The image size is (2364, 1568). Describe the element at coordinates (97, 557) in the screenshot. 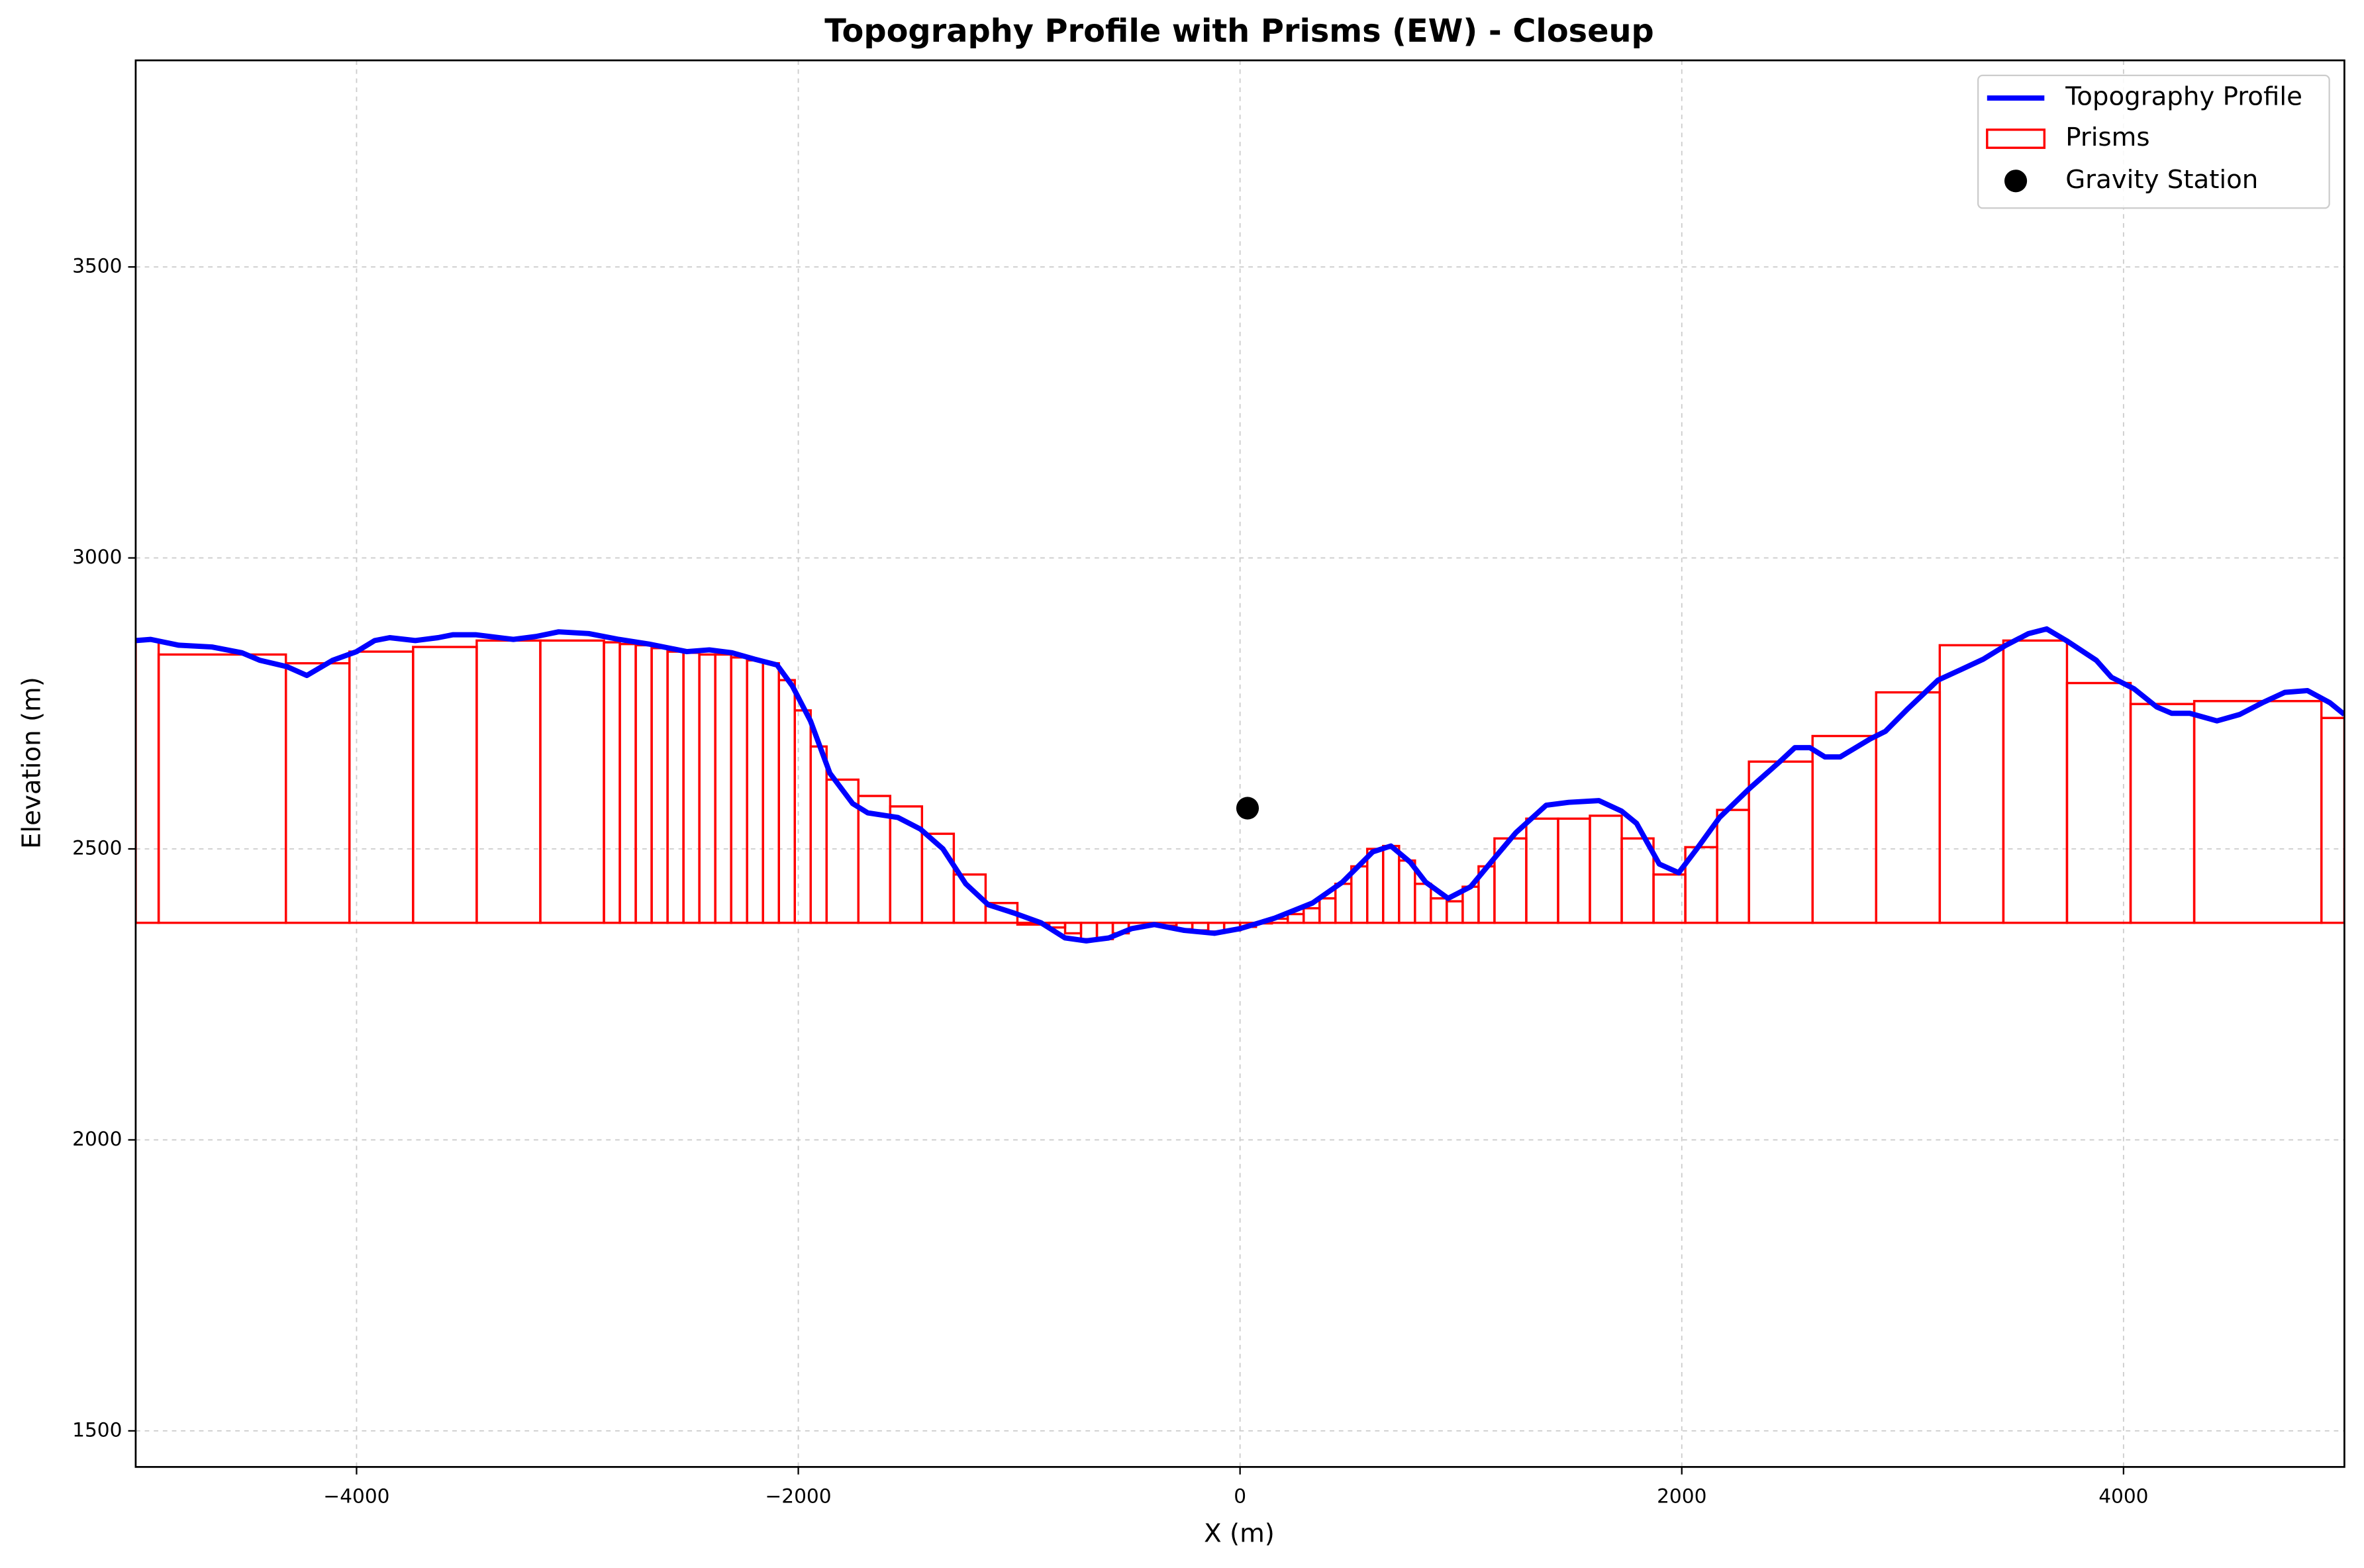

I see `y-tick-label: 3000` at that location.